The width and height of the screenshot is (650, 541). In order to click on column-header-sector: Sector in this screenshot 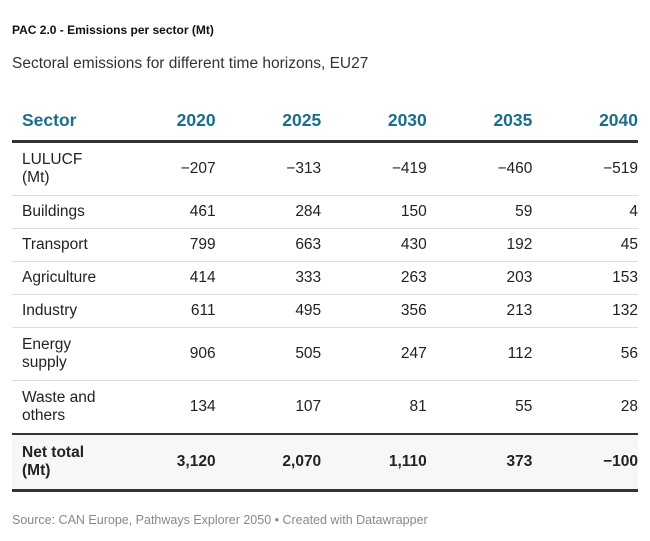, I will do `click(61, 121)`.